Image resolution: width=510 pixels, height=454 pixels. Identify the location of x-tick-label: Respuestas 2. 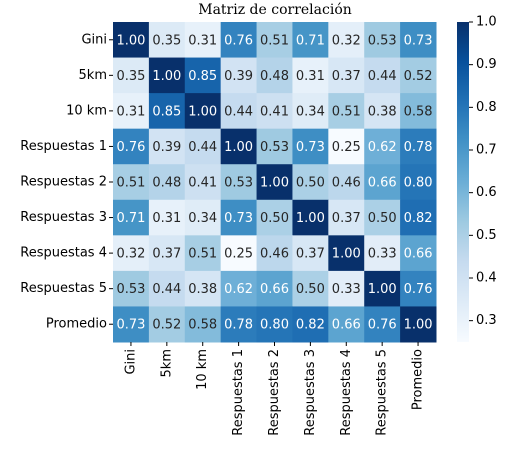
(274, 392).